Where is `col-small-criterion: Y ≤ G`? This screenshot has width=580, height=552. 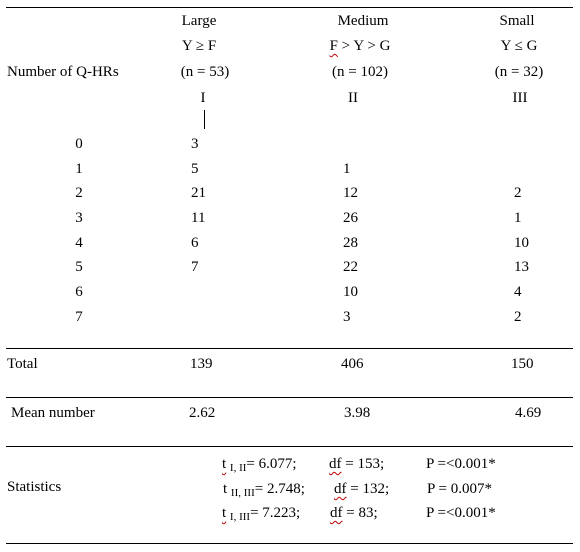 col-small-criterion: Y ≤ G is located at coordinates (519, 46).